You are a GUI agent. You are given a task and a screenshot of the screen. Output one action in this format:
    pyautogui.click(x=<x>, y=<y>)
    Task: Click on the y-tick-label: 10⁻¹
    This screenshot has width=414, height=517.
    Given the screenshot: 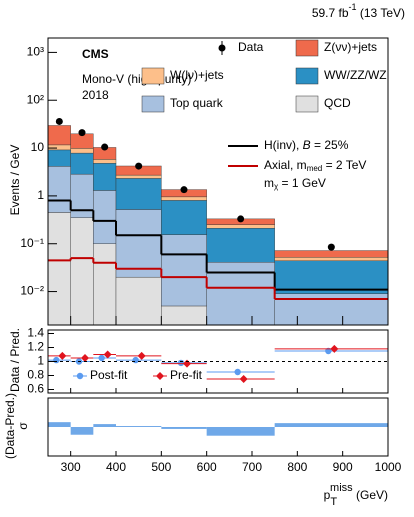 What is the action you would take?
    pyautogui.click(x=32, y=243)
    